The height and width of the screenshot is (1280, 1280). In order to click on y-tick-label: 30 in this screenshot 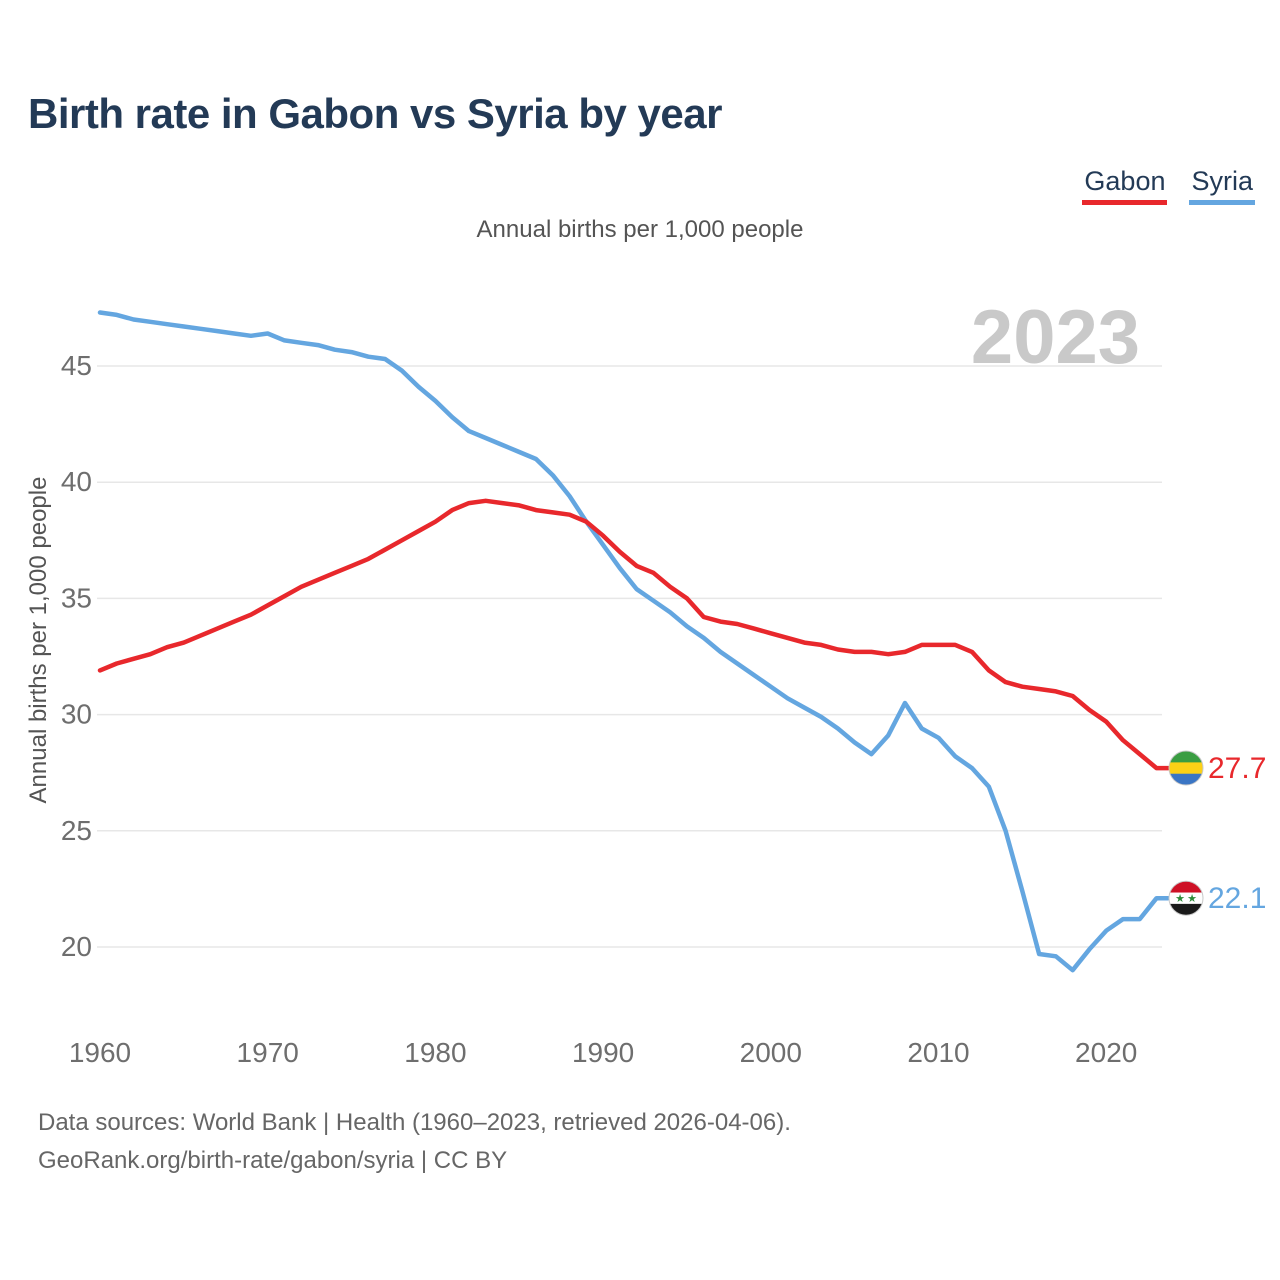, I will do `click(76, 714)`.